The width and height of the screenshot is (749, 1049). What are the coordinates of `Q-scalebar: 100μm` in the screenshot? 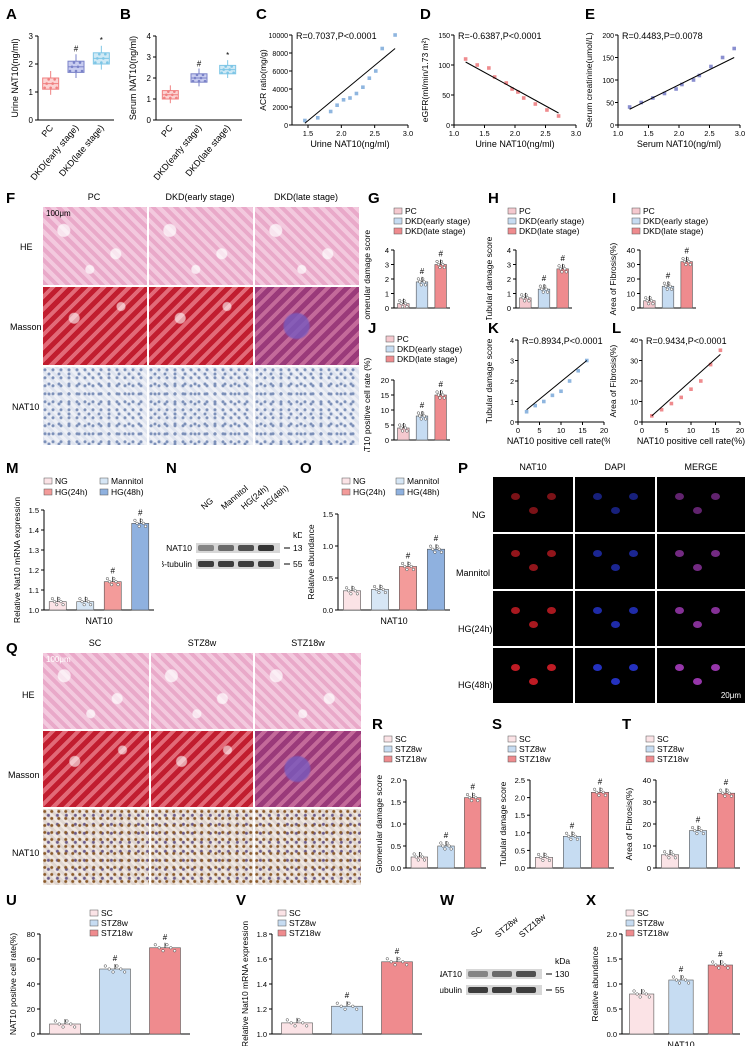 It's located at (58, 659).